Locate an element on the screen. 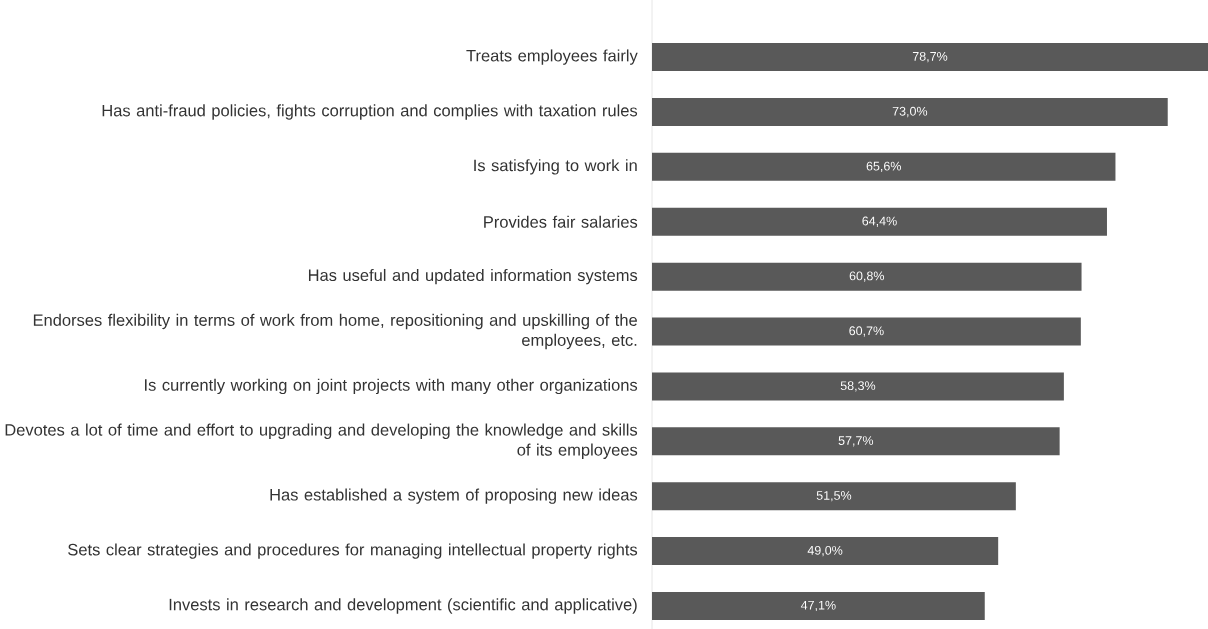 This screenshot has height=629, width=1208. data-label: 73,0% is located at coordinates (910, 112).